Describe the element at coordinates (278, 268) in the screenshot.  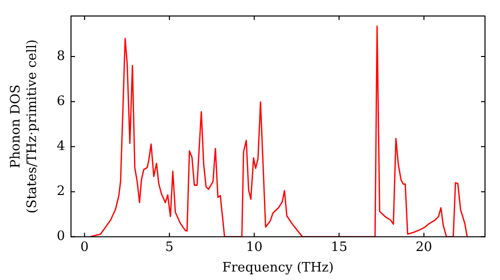
I see `x-axis-title: Frequency (THz)` at that location.